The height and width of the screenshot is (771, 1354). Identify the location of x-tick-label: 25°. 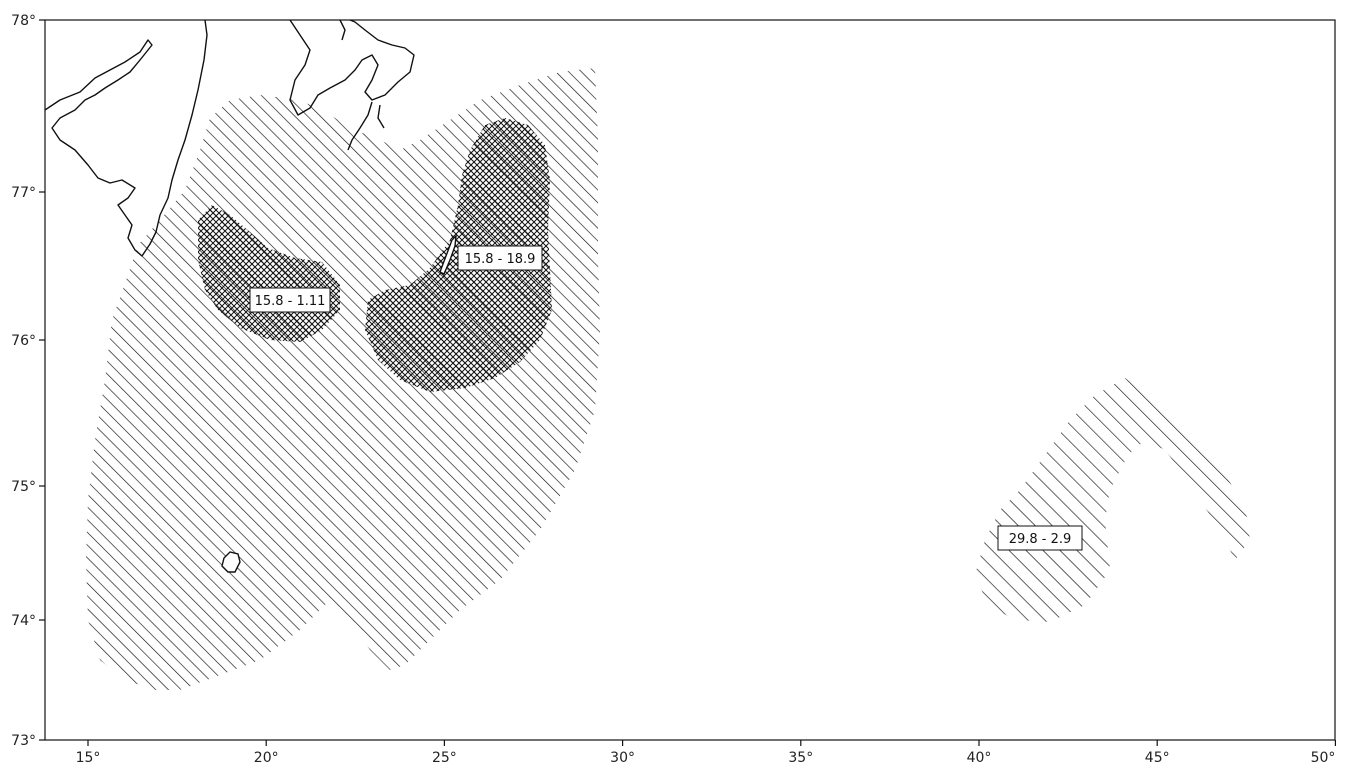
(444, 758).